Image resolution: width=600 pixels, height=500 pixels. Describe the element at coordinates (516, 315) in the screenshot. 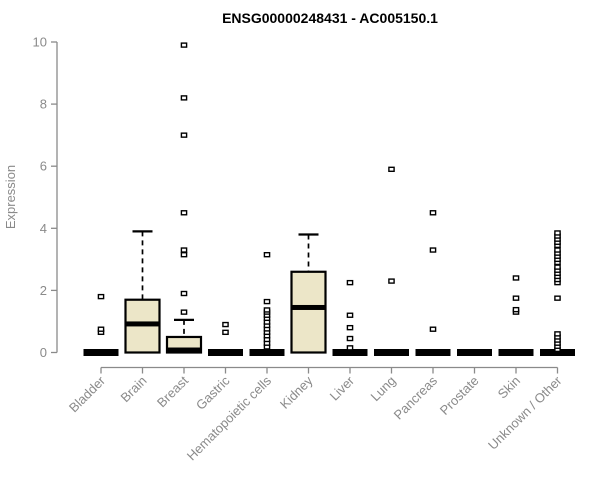

I see `box-skin` at that location.